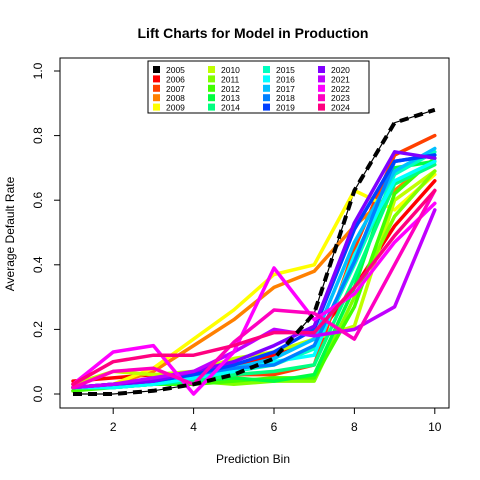 Image resolution: width=480 pixels, height=480 pixels. Describe the element at coordinates (211, 107) in the screenshot. I see `legend-swatch-2014` at that location.